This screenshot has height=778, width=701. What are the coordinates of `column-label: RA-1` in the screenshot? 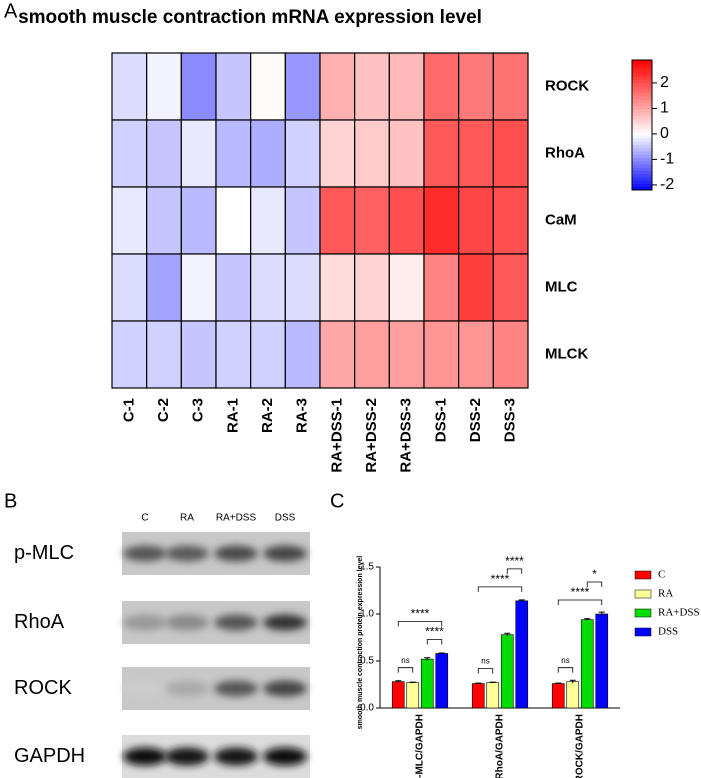 It's located at (232, 415).